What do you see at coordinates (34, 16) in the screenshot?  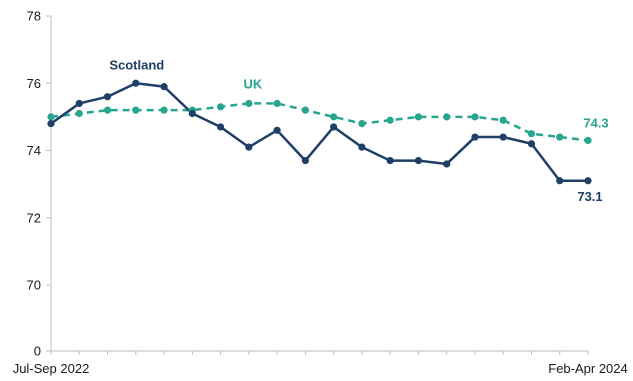 I see `y-tick-label: 78` at bounding box center [34, 16].